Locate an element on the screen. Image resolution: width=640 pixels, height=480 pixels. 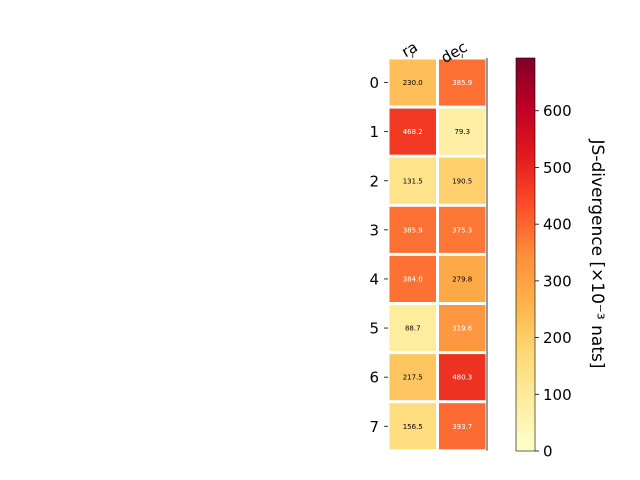
y-axis: 0 1 2 3 4 5 6 7 is located at coordinates (378, 255).